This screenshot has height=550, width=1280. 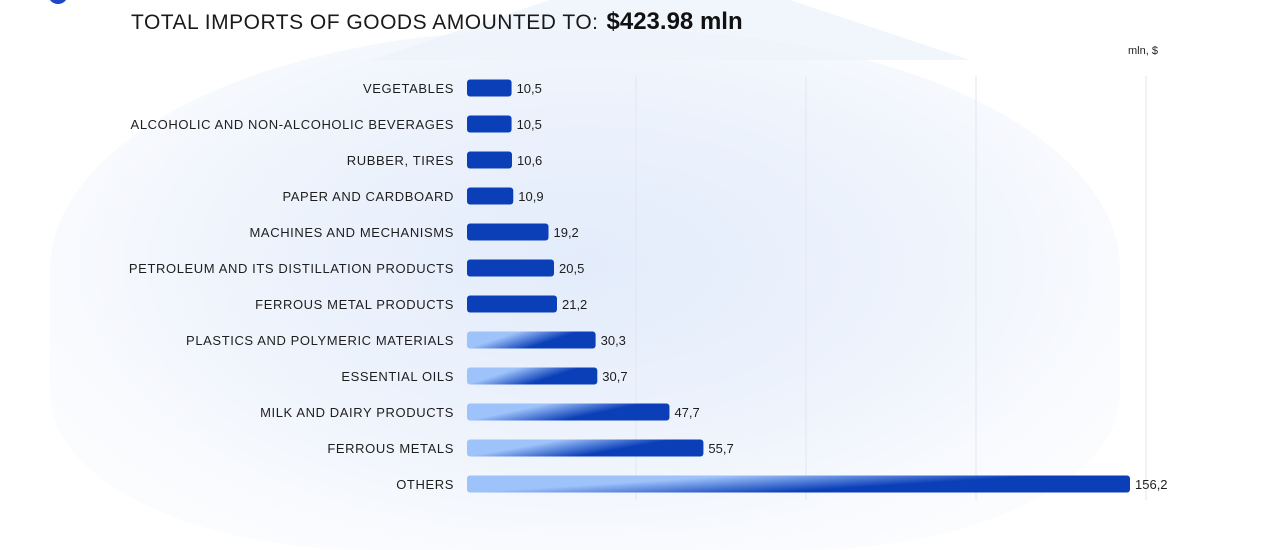 What do you see at coordinates (425, 484) in the screenshot?
I see `category-label: OTHERS` at bounding box center [425, 484].